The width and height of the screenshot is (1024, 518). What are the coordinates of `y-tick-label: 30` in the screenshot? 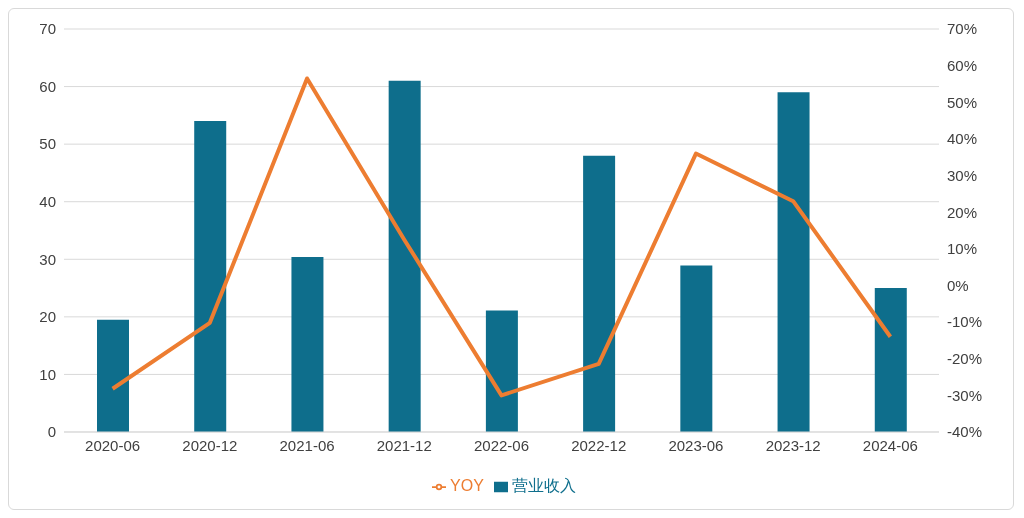 It's located at (47, 259).